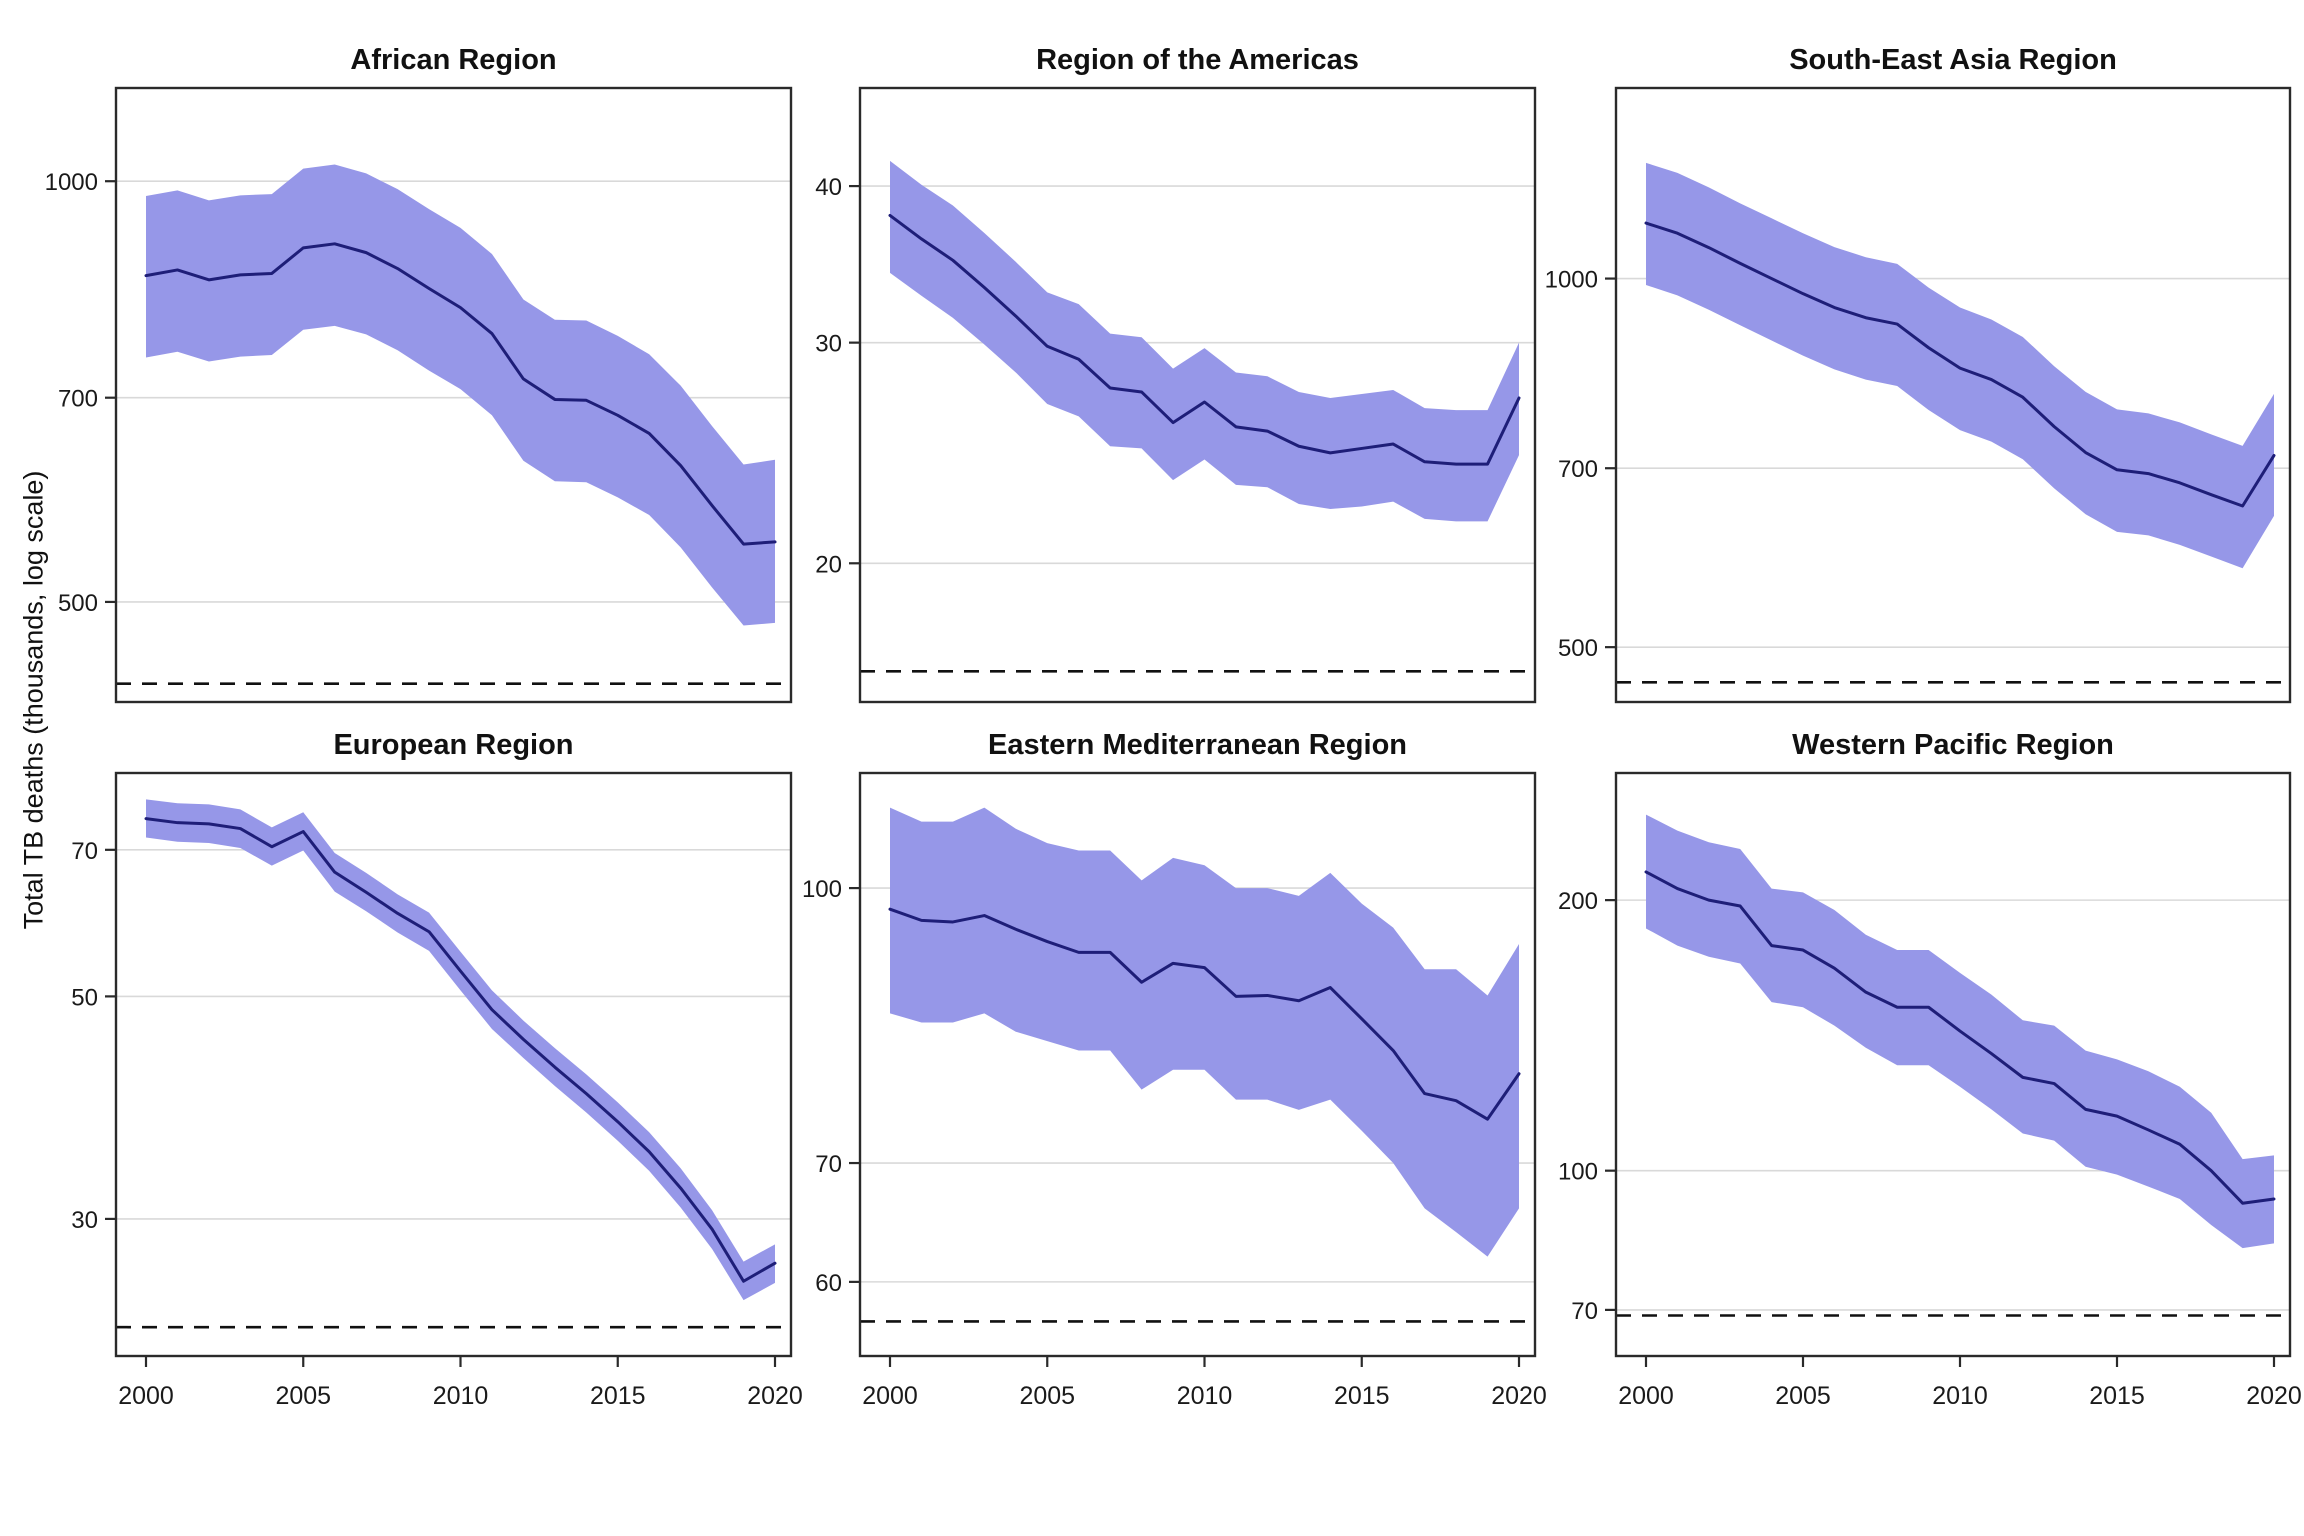 Image resolution: width=2304 pixels, height=1536 pixels. I want to click on panel-border-african-region, so click(453, 395).